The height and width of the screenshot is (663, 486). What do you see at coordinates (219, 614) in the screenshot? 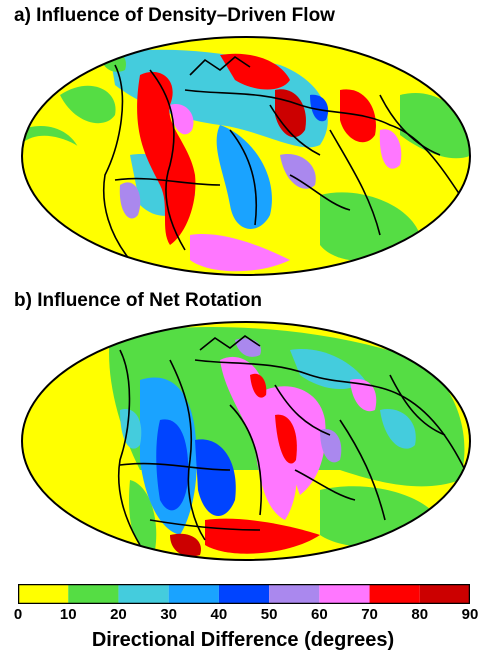
I see `colorbar-tick-label: 40` at bounding box center [219, 614].